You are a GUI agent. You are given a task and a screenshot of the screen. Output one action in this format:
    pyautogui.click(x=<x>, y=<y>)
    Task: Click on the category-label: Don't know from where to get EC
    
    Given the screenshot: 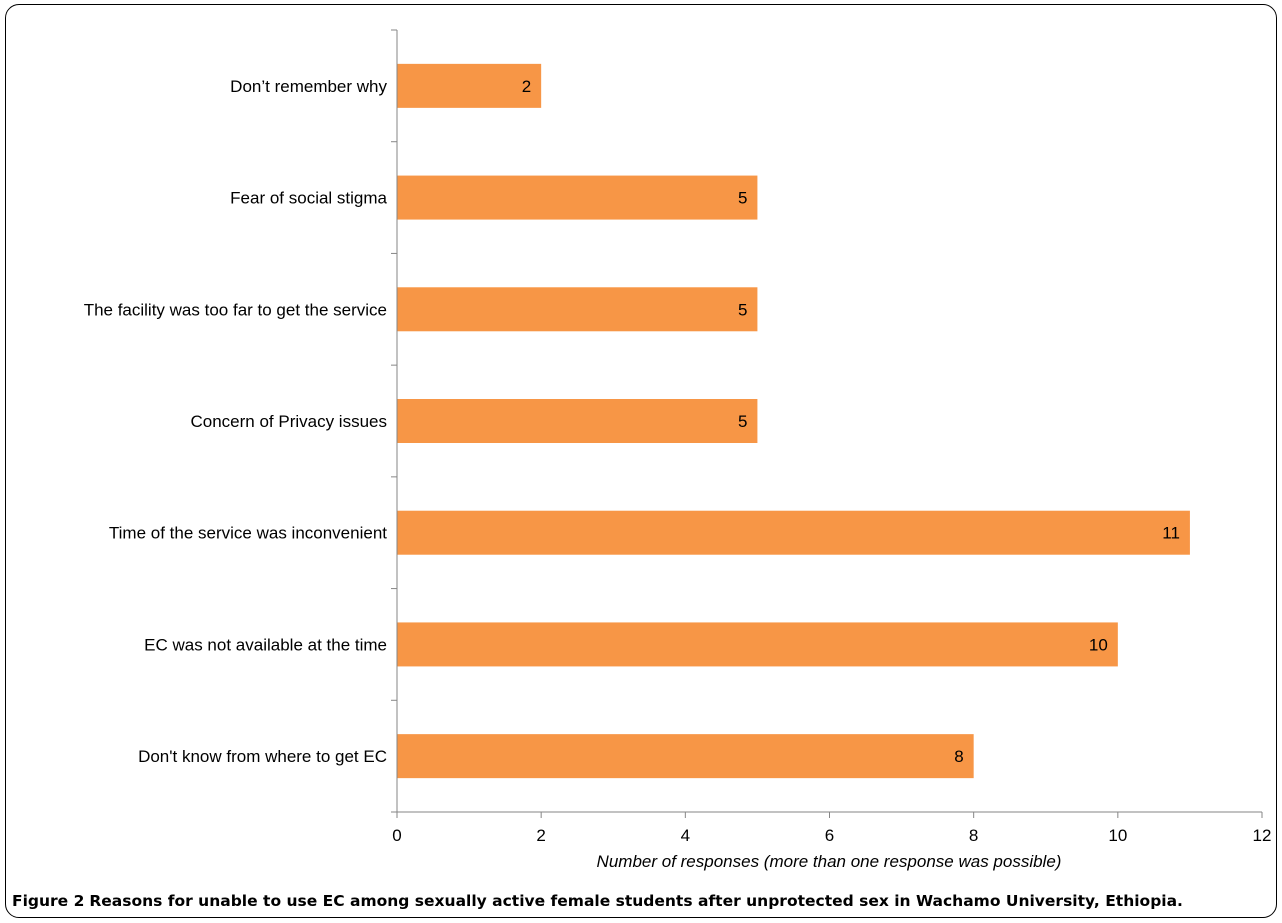 What is the action you would take?
    pyautogui.click(x=262, y=756)
    